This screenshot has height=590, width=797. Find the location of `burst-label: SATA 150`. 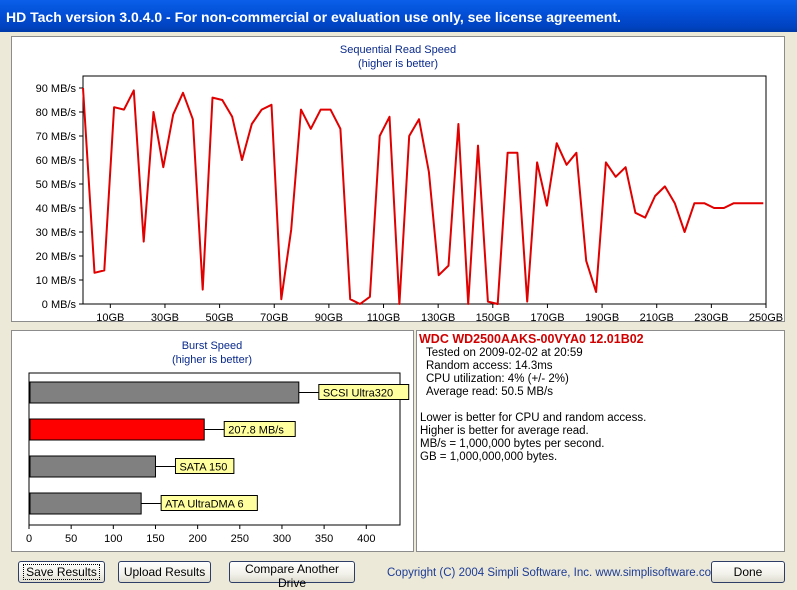

burst-label: SATA 150 is located at coordinates (203, 468).